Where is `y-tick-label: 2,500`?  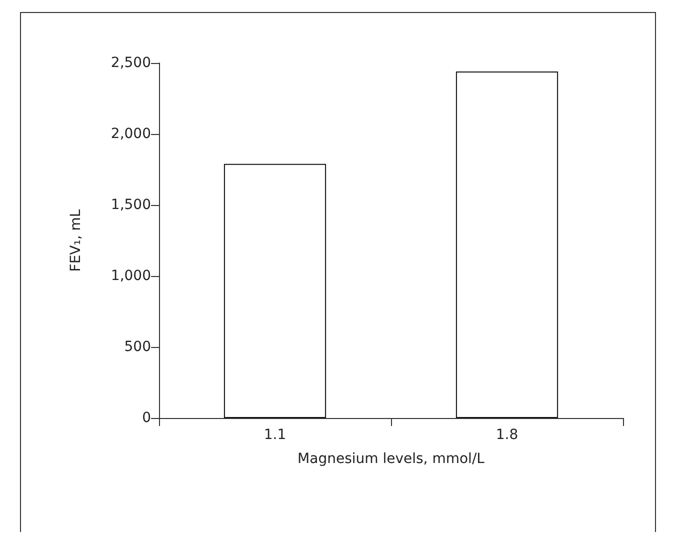 y-tick-label: 2,500 is located at coordinates (130, 63).